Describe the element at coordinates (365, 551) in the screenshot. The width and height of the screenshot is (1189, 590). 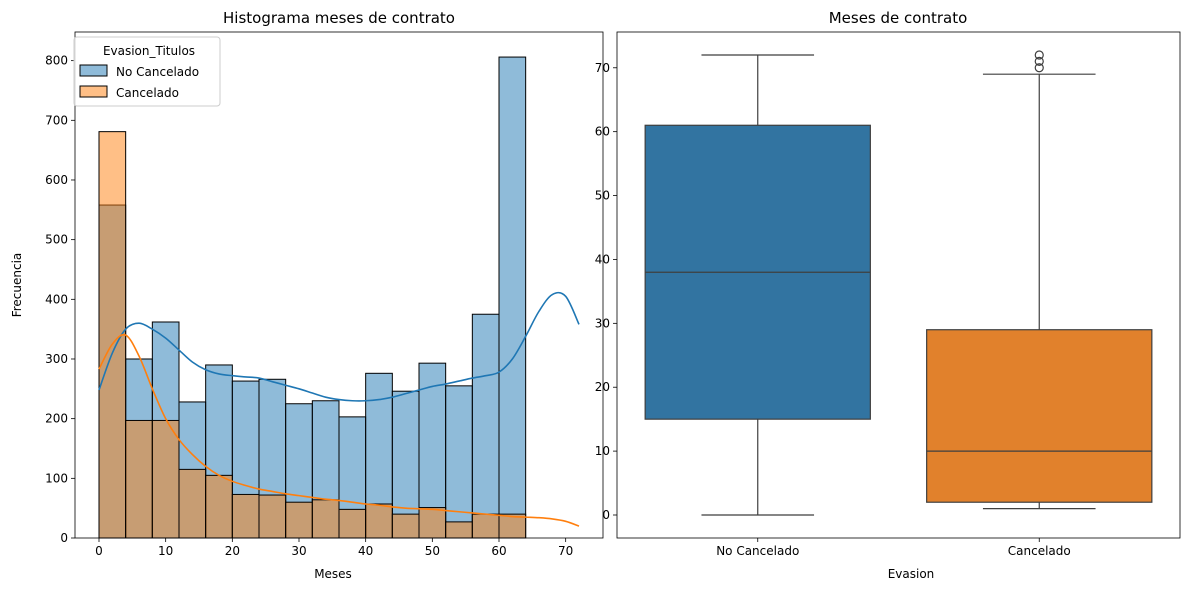
I see `histogram-x-tick-label: 40` at that location.